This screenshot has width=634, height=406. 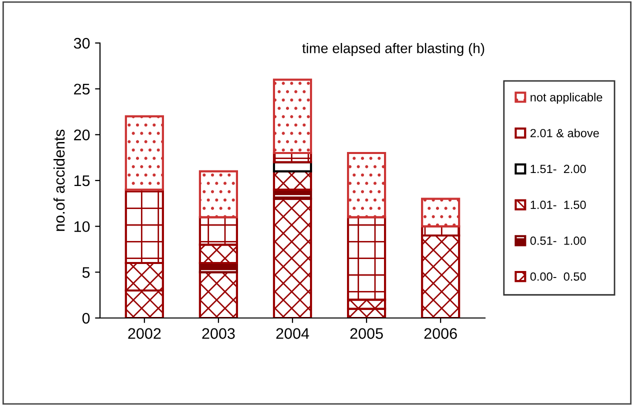 What do you see at coordinates (558, 276) in the screenshot?
I see `legend-label: 0.00- 0.50` at bounding box center [558, 276].